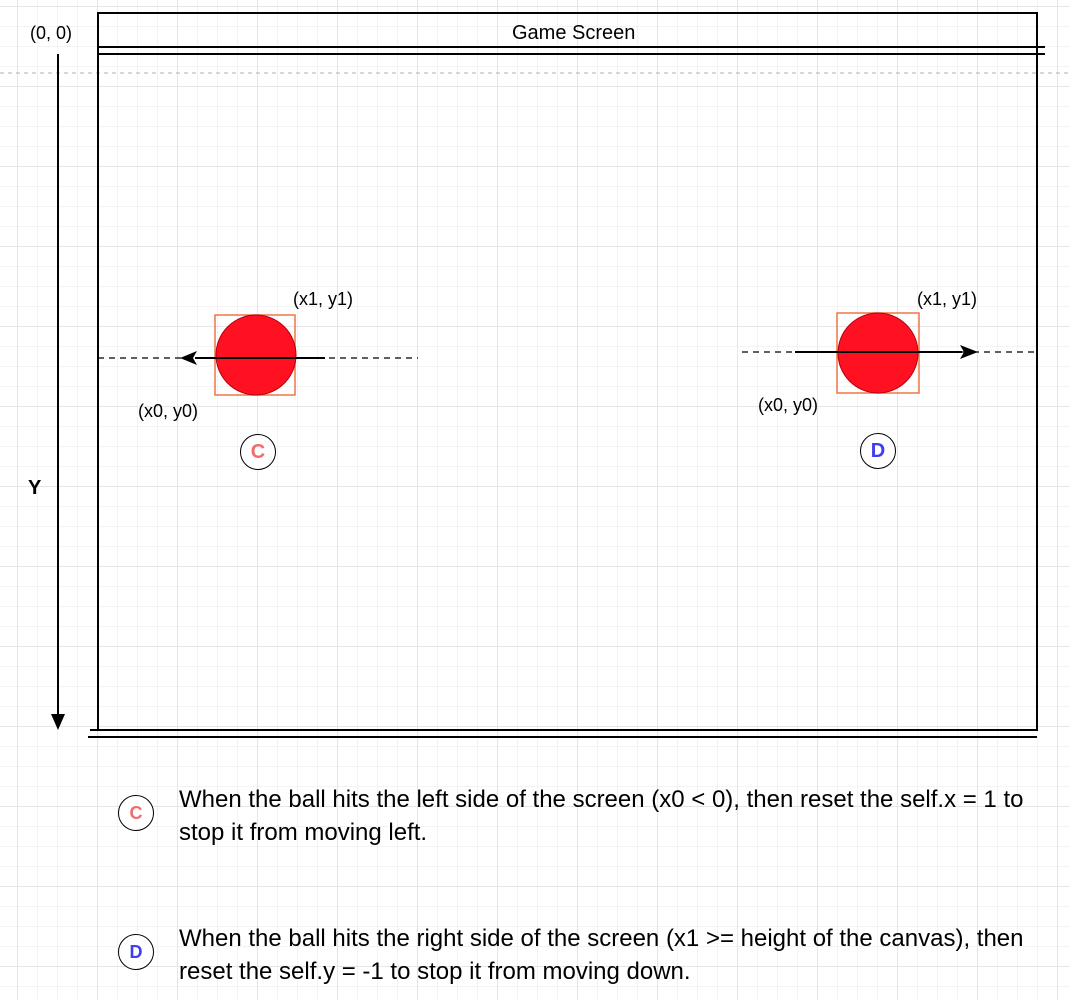 This screenshot has width=1070, height=1000. I want to click on left-ball-badge: C, so click(258, 452).